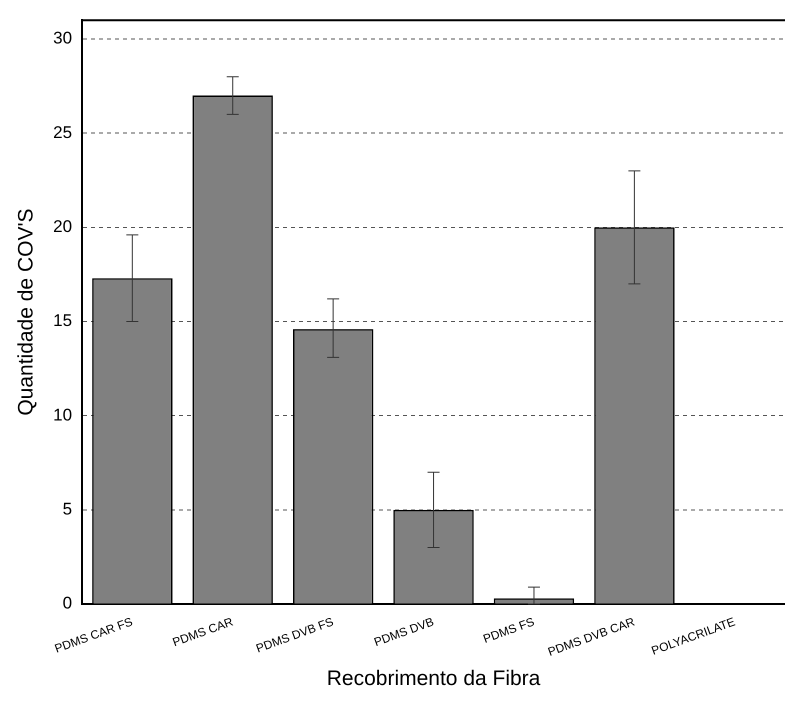 This screenshot has height=706, width=785. Describe the element at coordinates (203, 632) in the screenshot. I see `x-tick-label: PDMS CAR` at that location.